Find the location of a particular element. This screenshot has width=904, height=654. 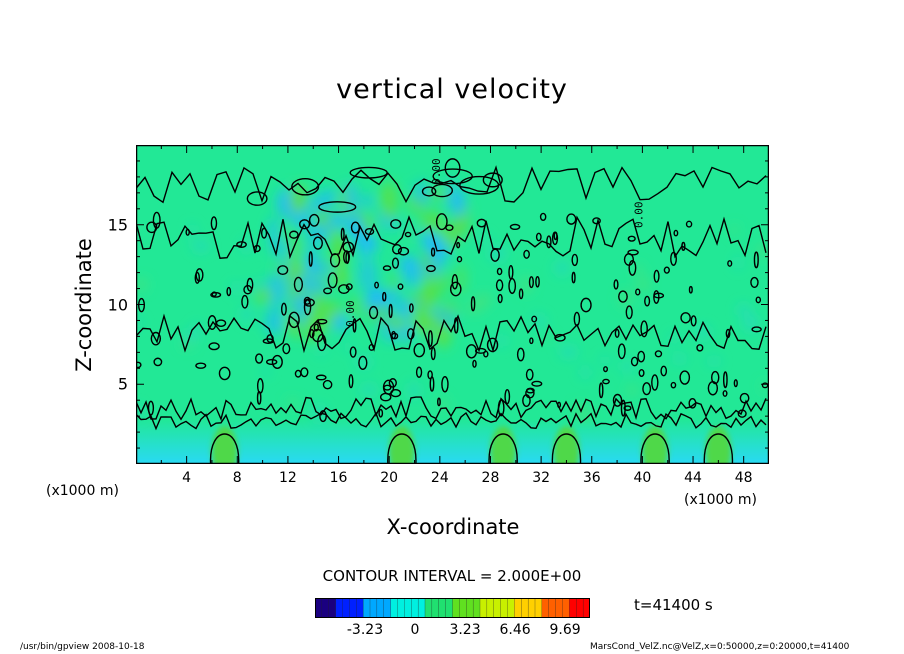

time-stamp: t=41400 s is located at coordinates (673, 605).